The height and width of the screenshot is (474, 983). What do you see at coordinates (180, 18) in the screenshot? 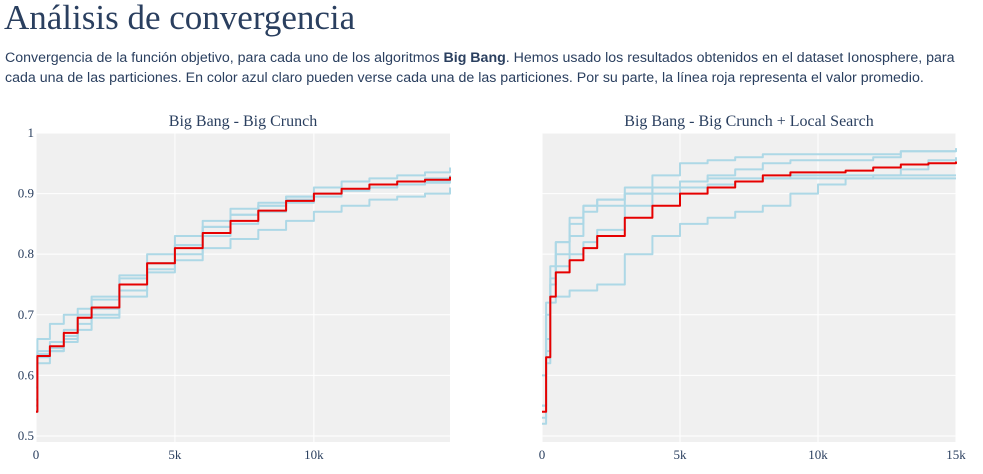
I see `page-title: Análisis de convergencia` at bounding box center [180, 18].